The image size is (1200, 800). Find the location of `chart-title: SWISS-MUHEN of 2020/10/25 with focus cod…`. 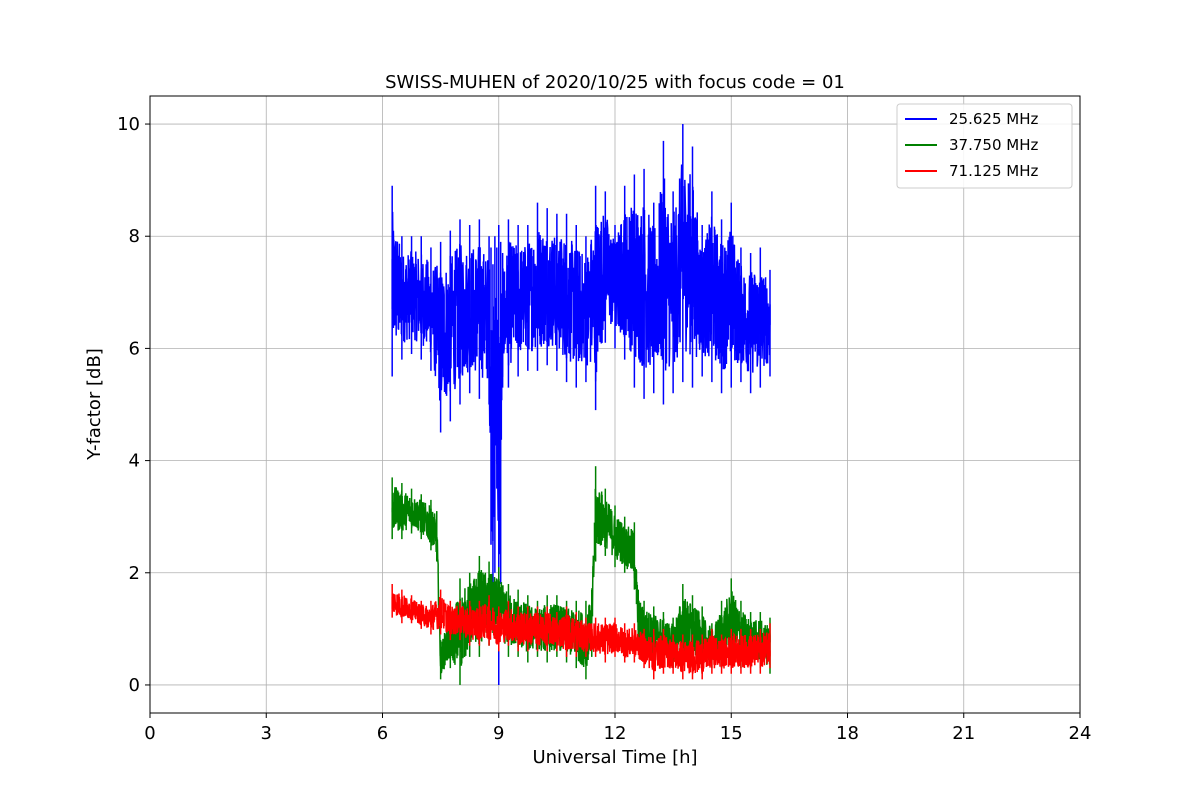

chart-title: SWISS-MUHEN of 2020/10/25 with focus cod… is located at coordinates (615, 82).